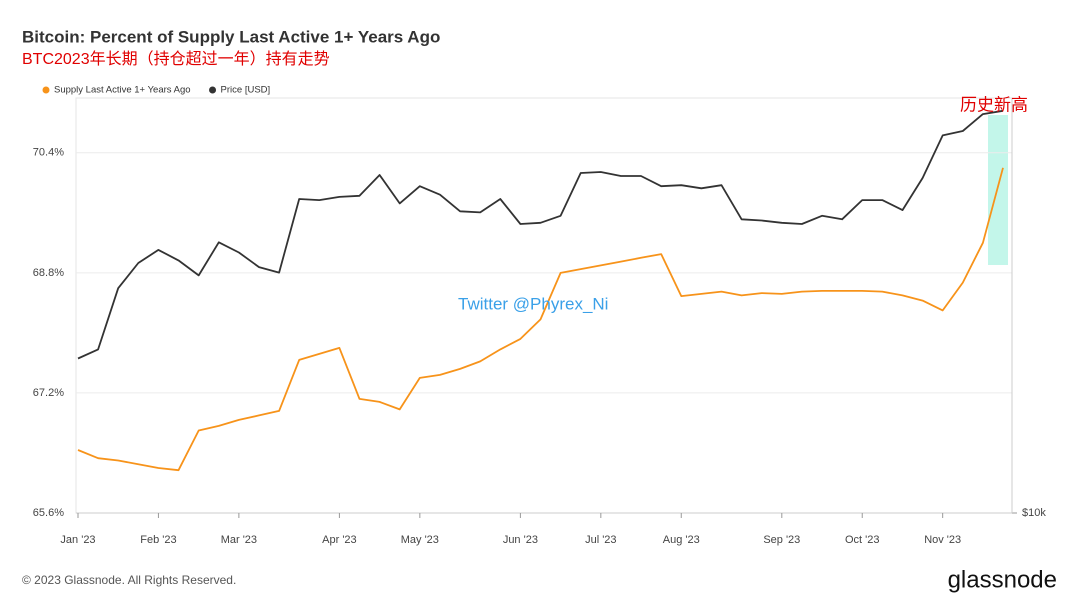 This screenshot has height=608, width=1080. I want to click on logo: glassnode, so click(1002, 579).